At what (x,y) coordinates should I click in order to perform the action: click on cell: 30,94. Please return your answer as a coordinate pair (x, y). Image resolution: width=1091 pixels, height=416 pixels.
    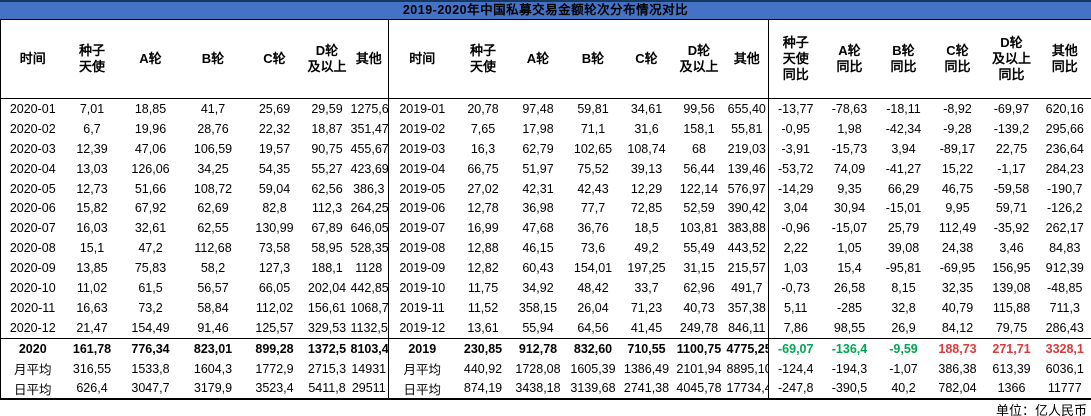
    Looking at the image, I should click on (849, 208).